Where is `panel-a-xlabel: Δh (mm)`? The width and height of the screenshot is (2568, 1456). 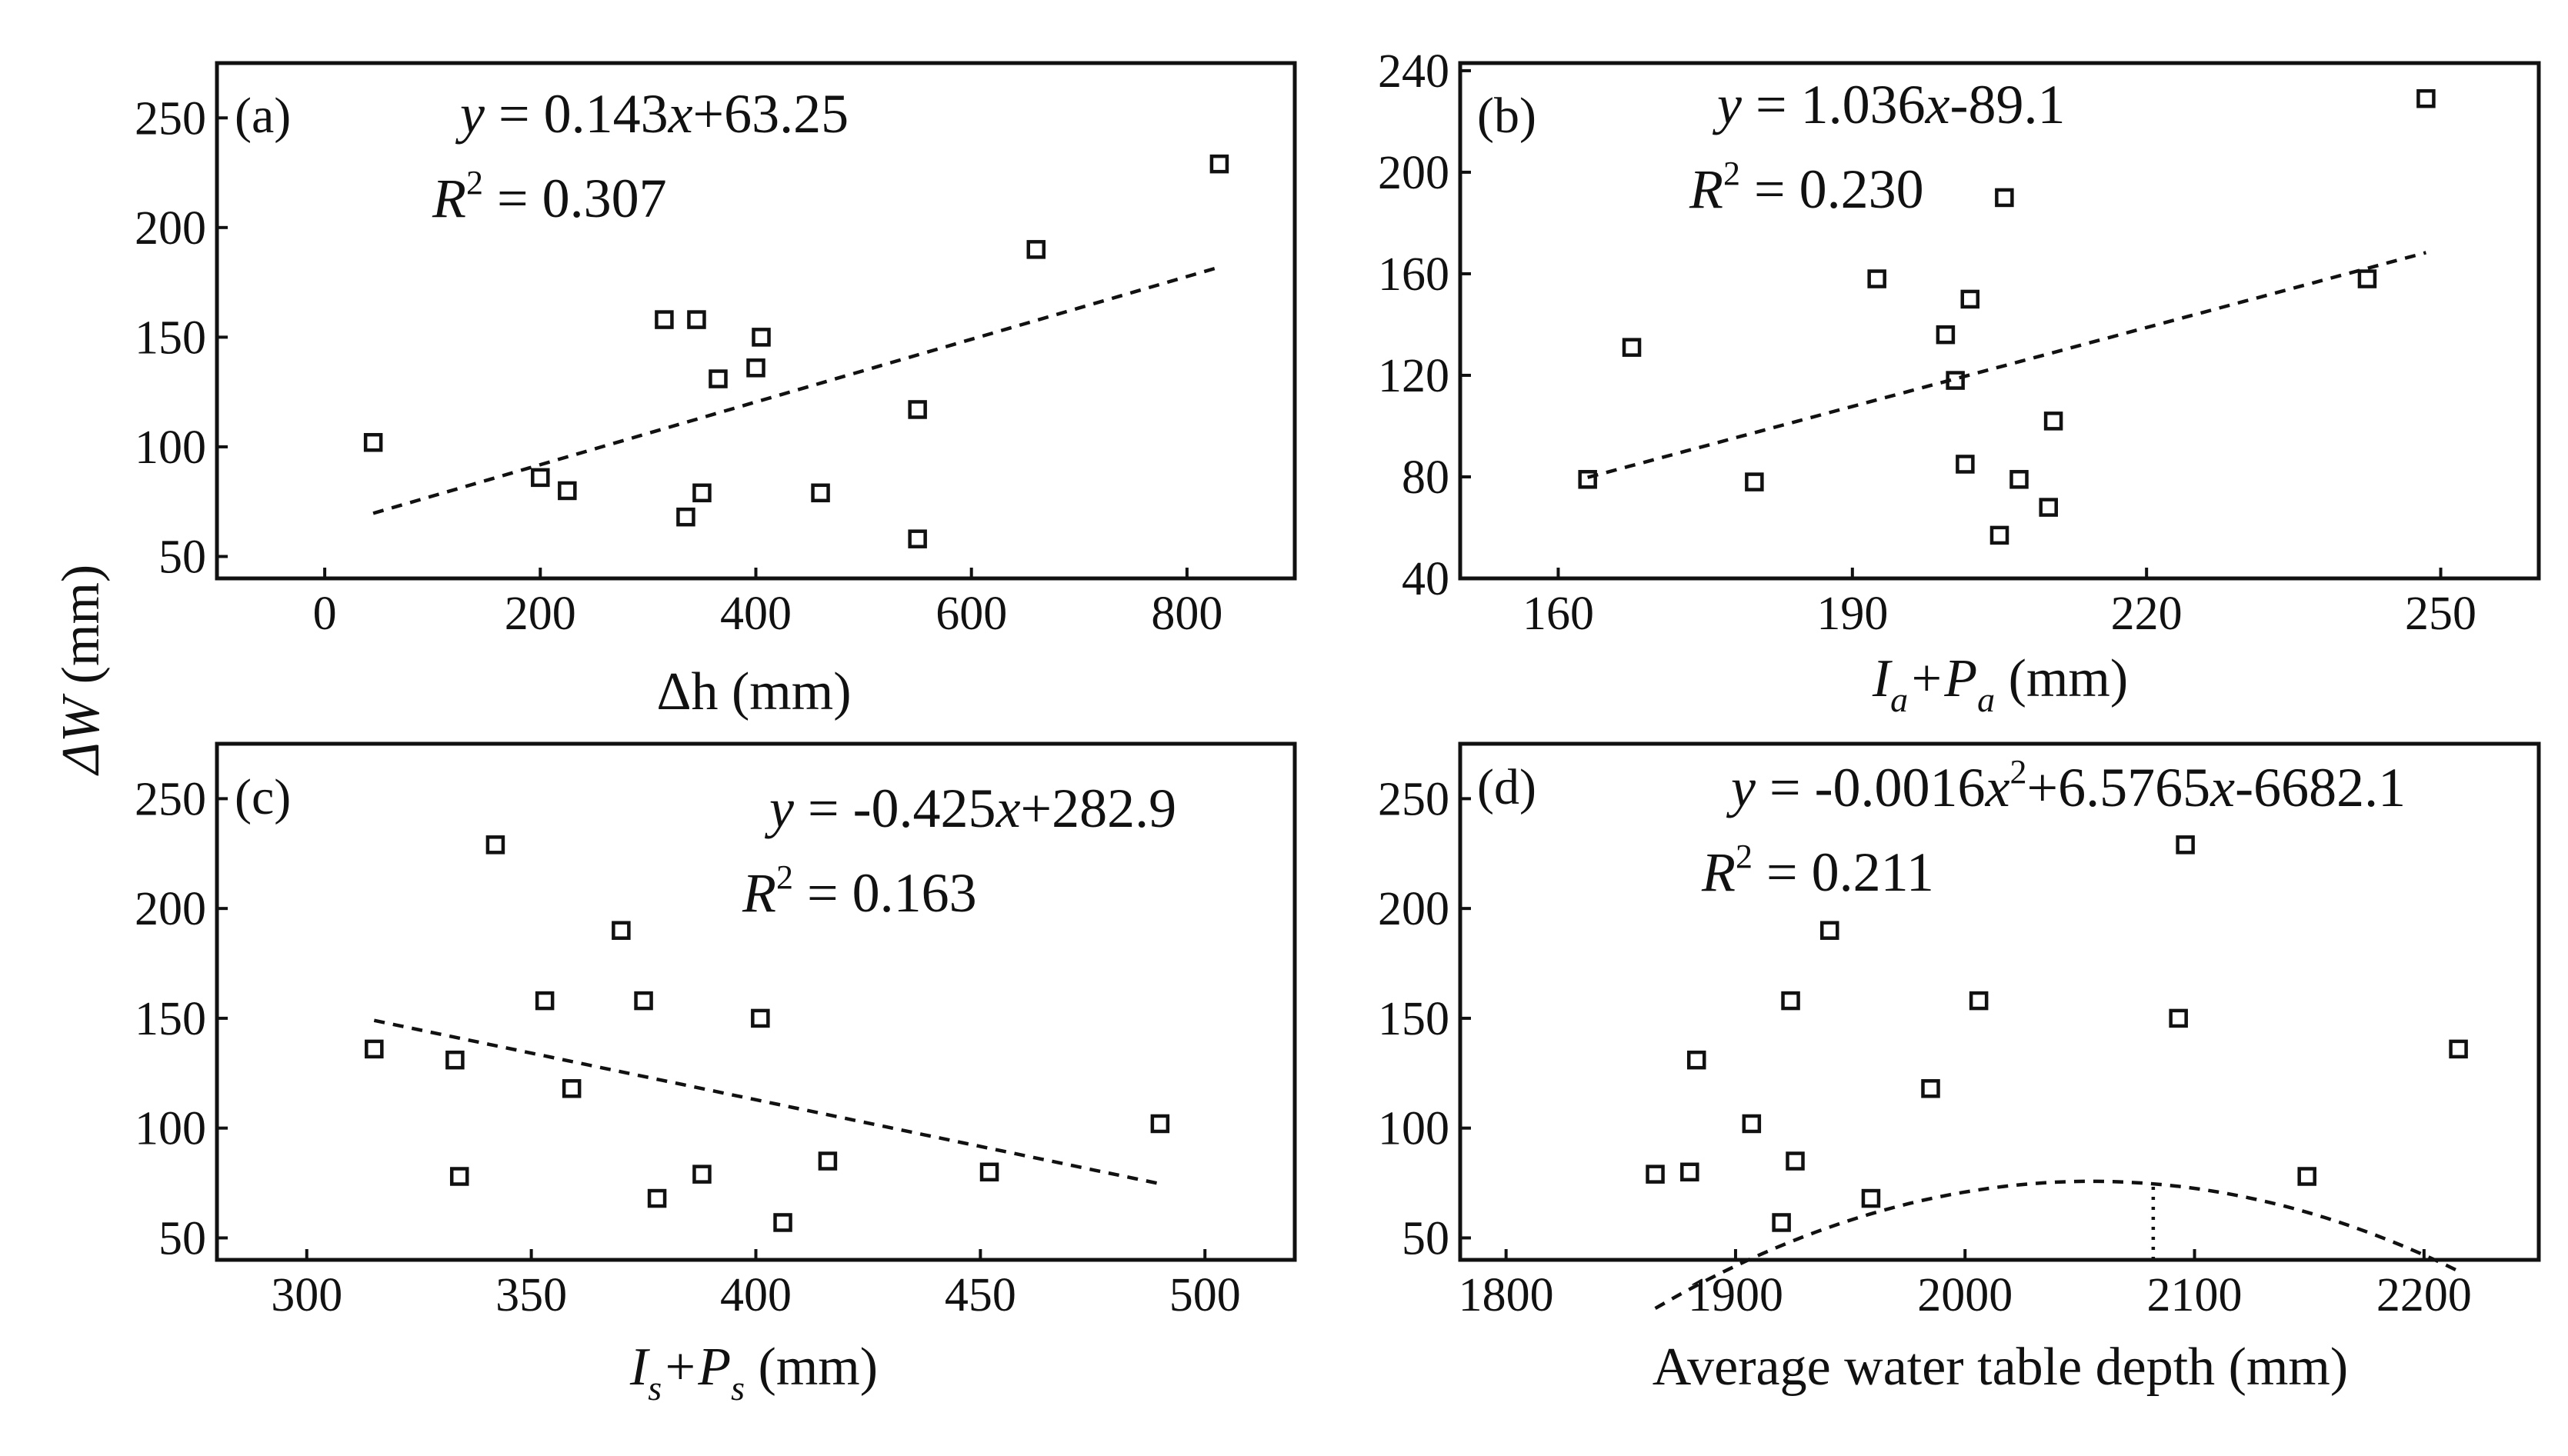 panel-a-xlabel: Δh (mm) is located at coordinates (753, 691).